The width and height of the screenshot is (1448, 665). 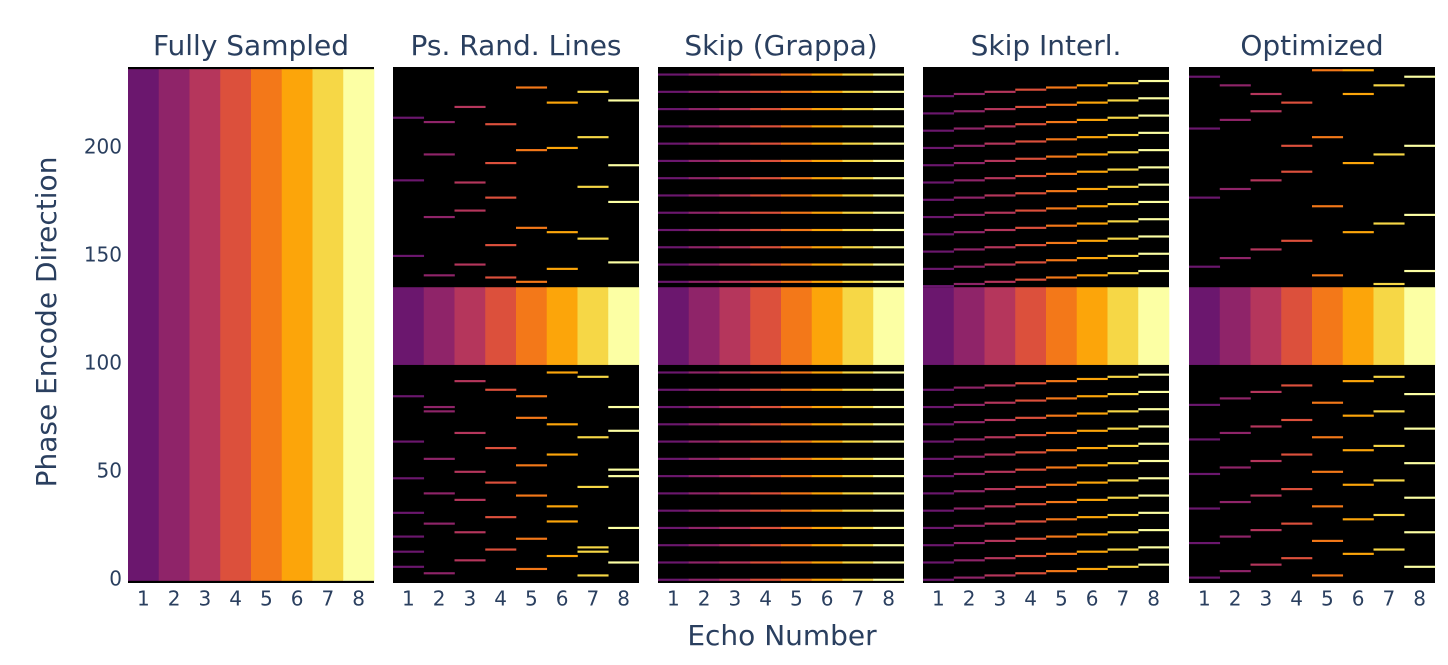 I want to click on panel-title: Skip (Grappa), so click(x=780, y=45).